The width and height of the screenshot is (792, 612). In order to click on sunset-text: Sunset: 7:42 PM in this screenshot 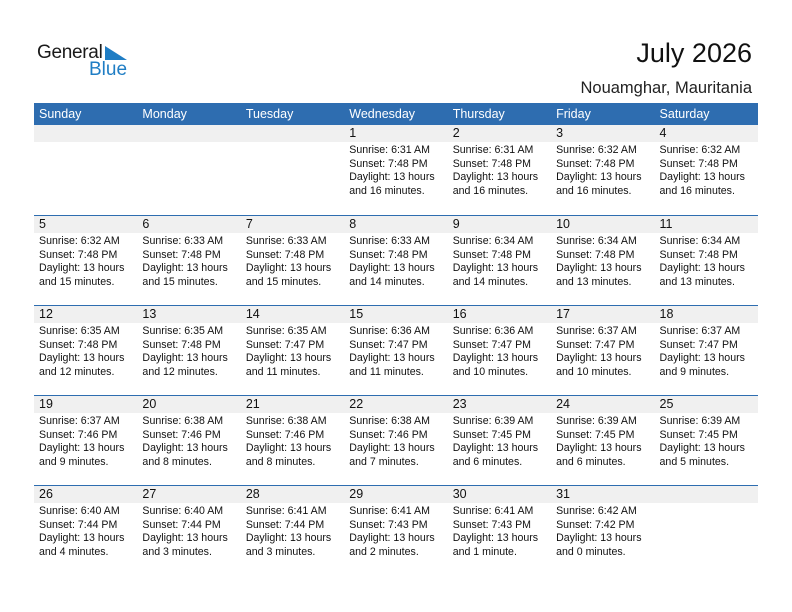, I will do `click(595, 524)`.